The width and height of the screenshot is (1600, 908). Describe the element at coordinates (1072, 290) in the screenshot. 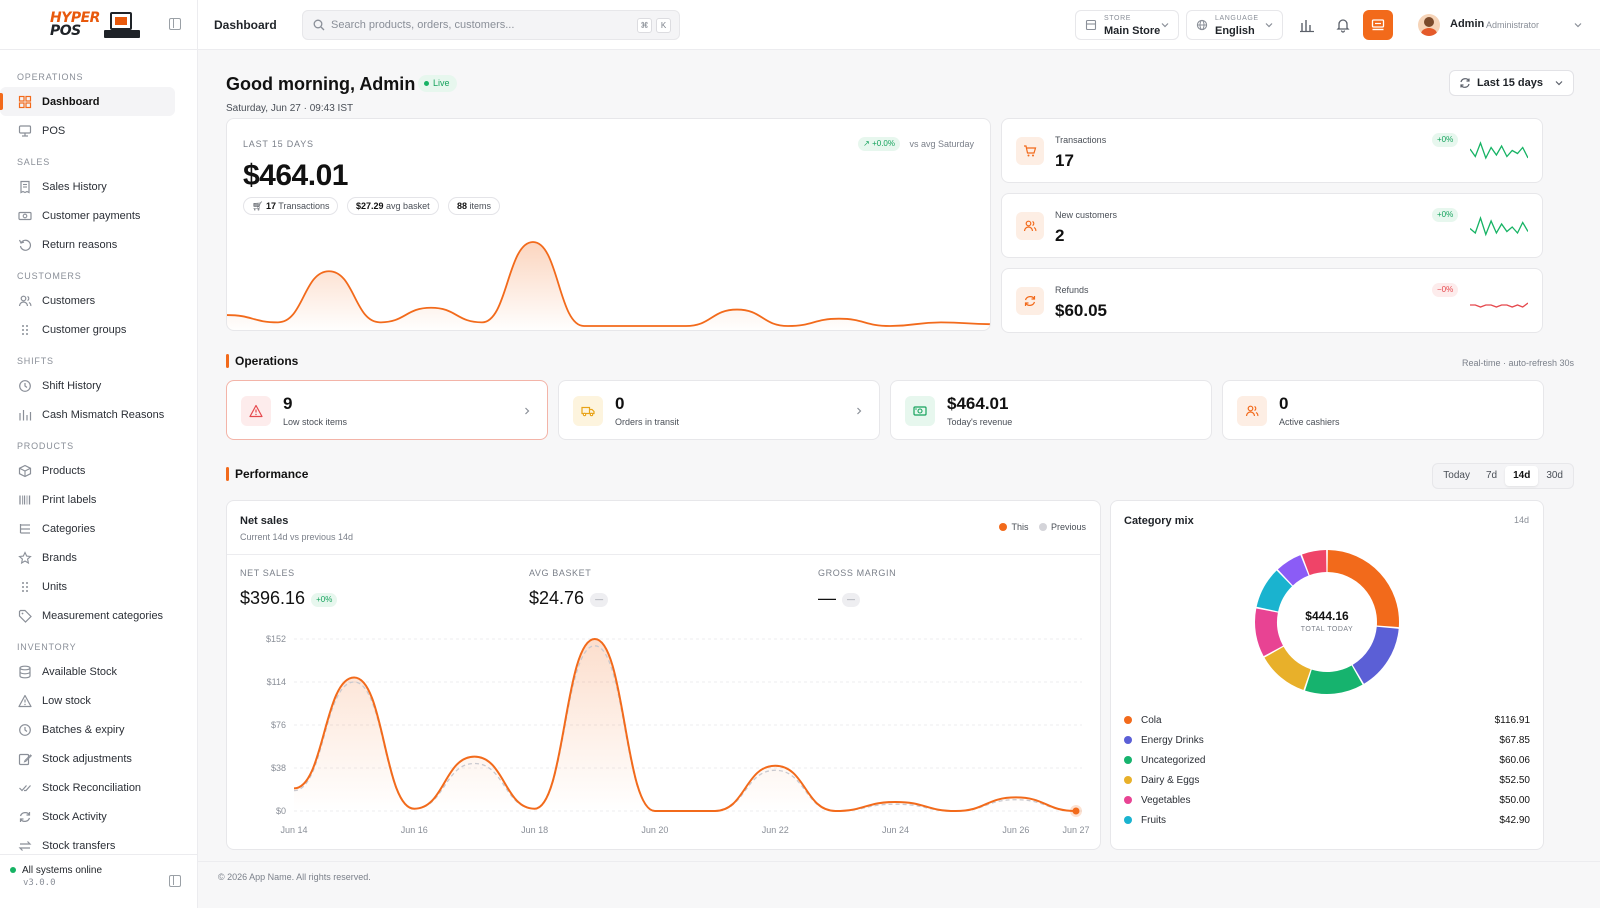

I see `kpi-label: Refunds` at that location.